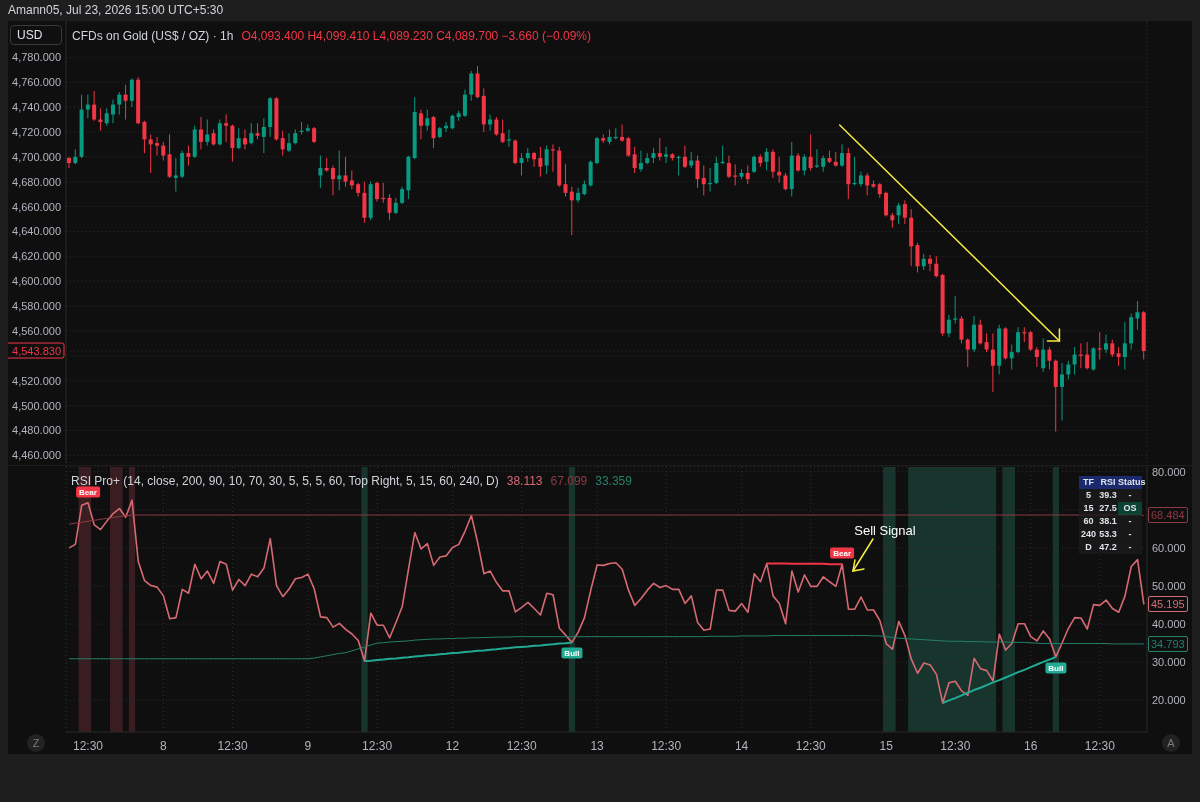  Describe the element at coordinates (597, 745) in the screenshot. I see `x-tick-label: 13` at that location.